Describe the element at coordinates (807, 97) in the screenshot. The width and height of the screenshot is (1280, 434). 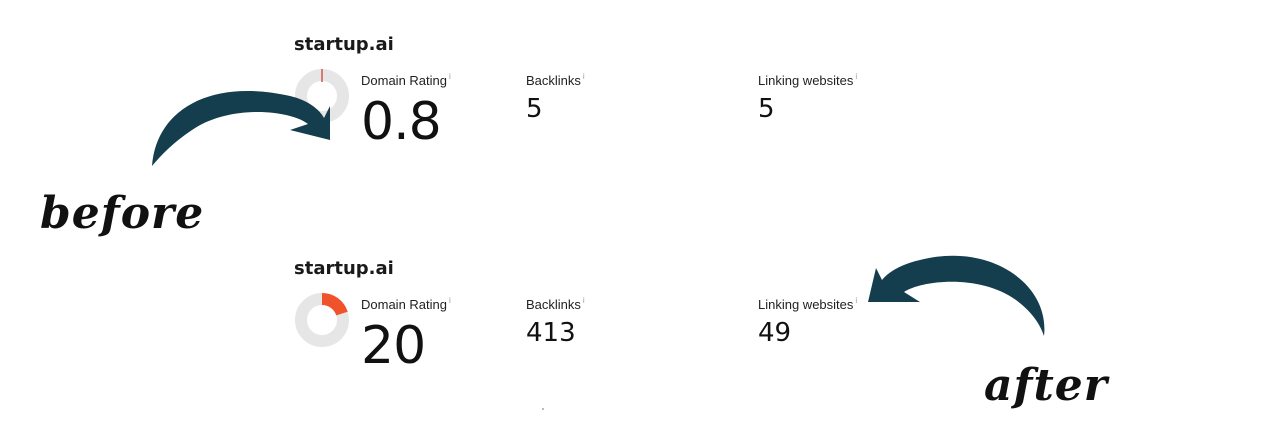
I see `linking-websites-metric: Linking websites i 5` at that location.